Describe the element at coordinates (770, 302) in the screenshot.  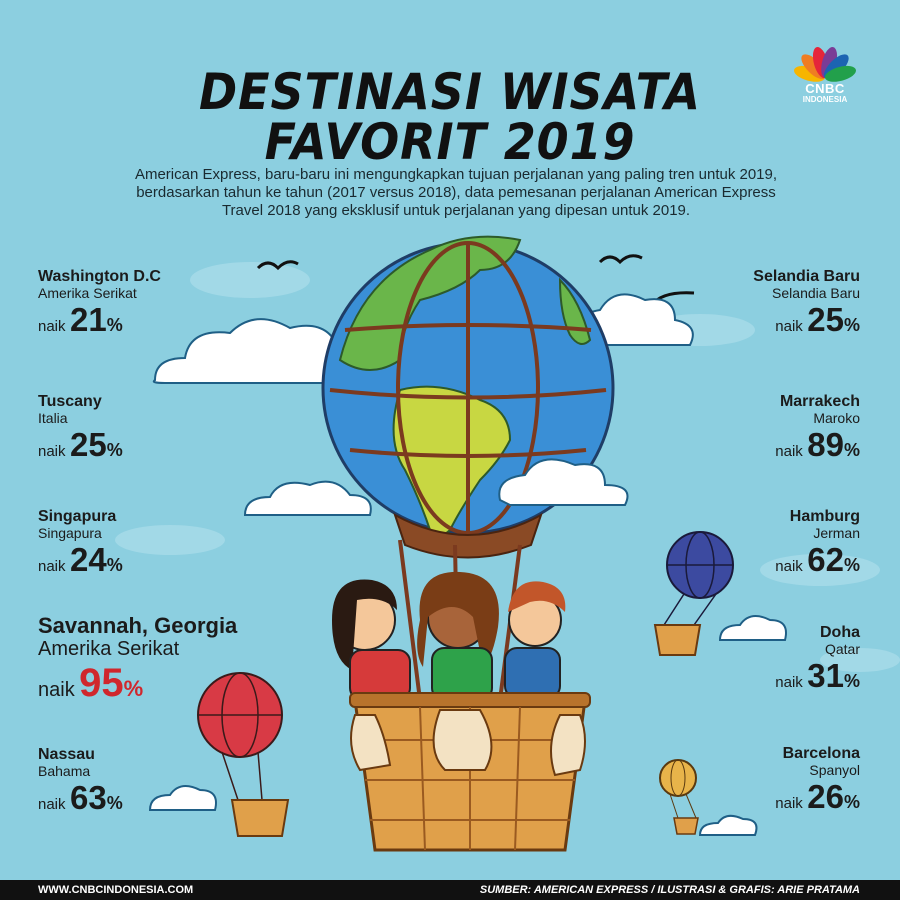
I see `destination-selandia-baru: Selandia Baru Selandia Baru naik 25%` at that location.